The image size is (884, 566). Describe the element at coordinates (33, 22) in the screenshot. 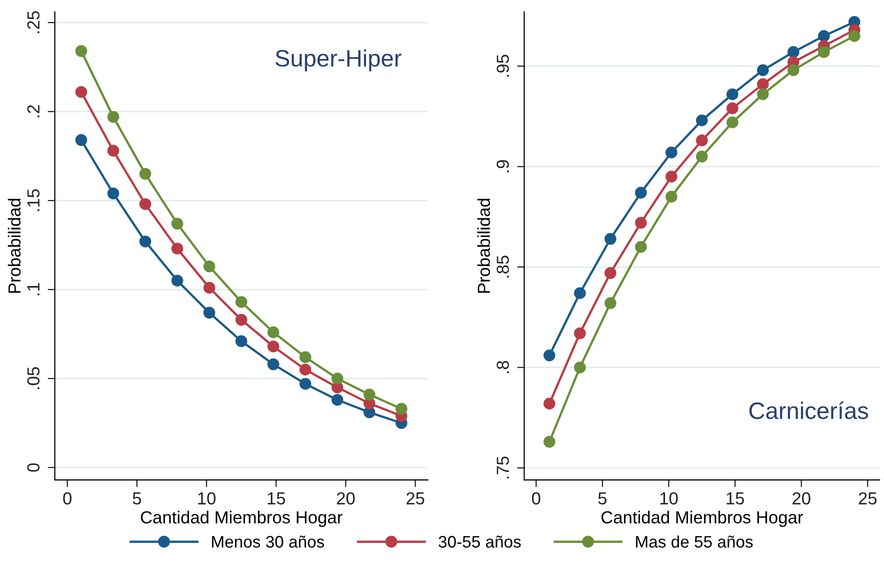

I see `y-tick-label: .25` at that location.